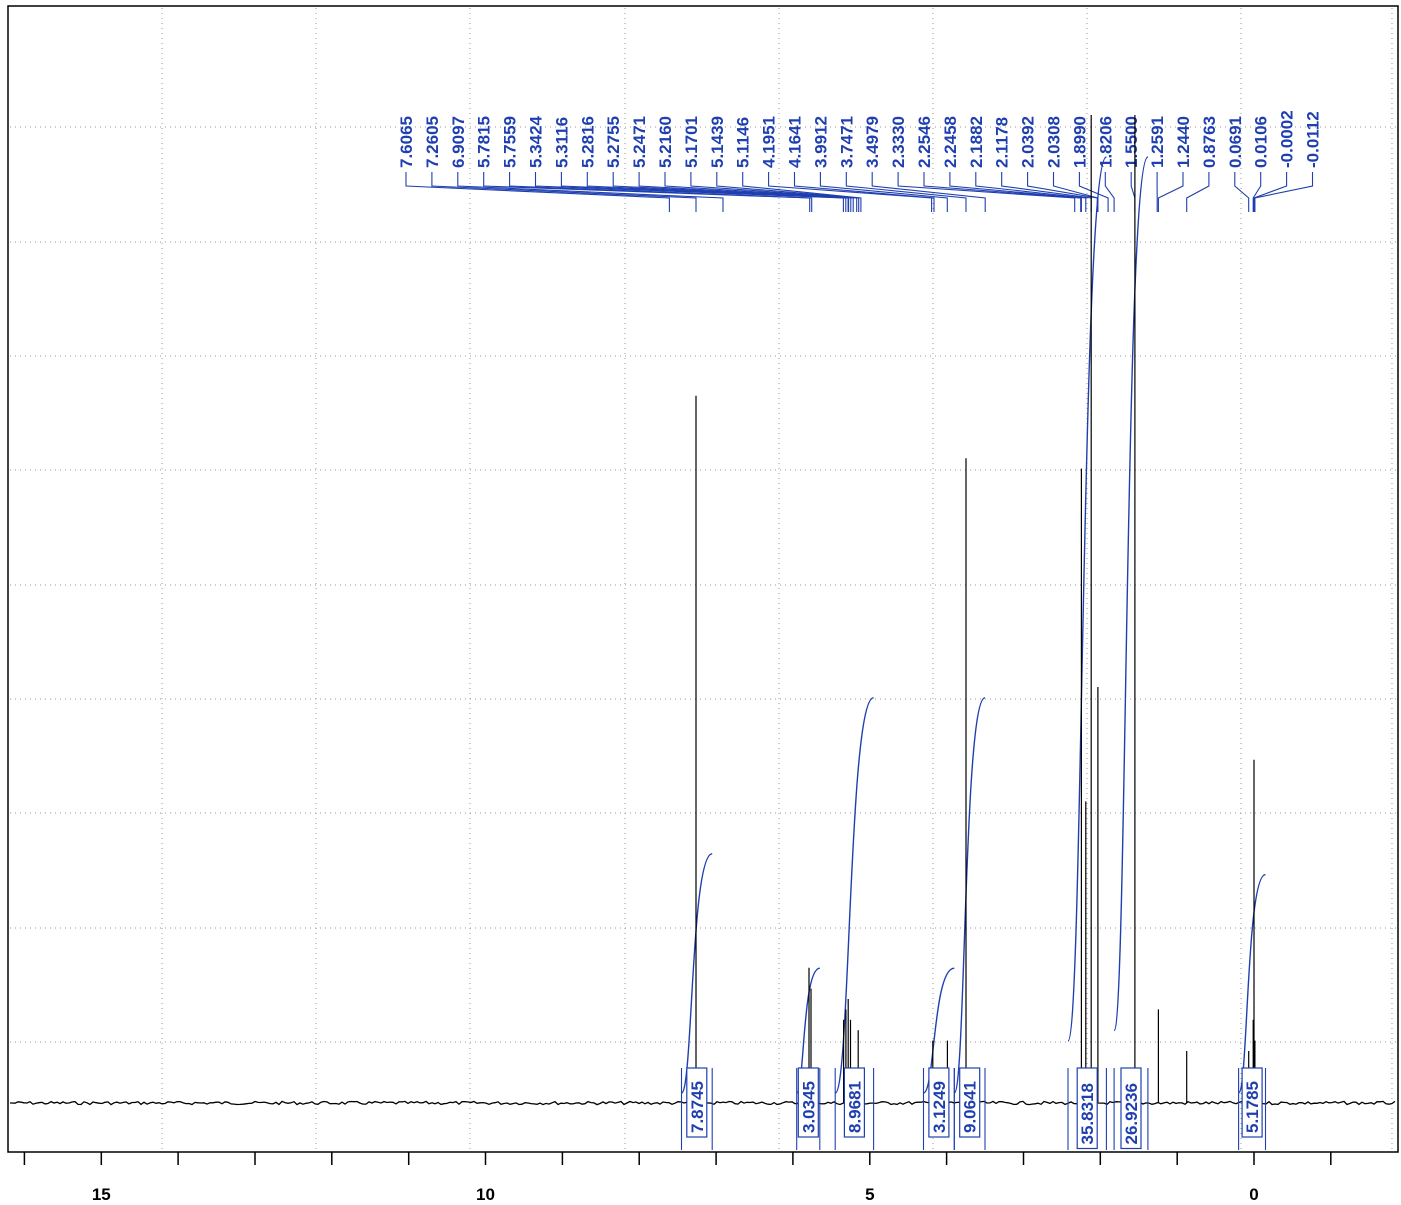  I want to click on integral-value-5: 35.8318, so click(1087, 1113).